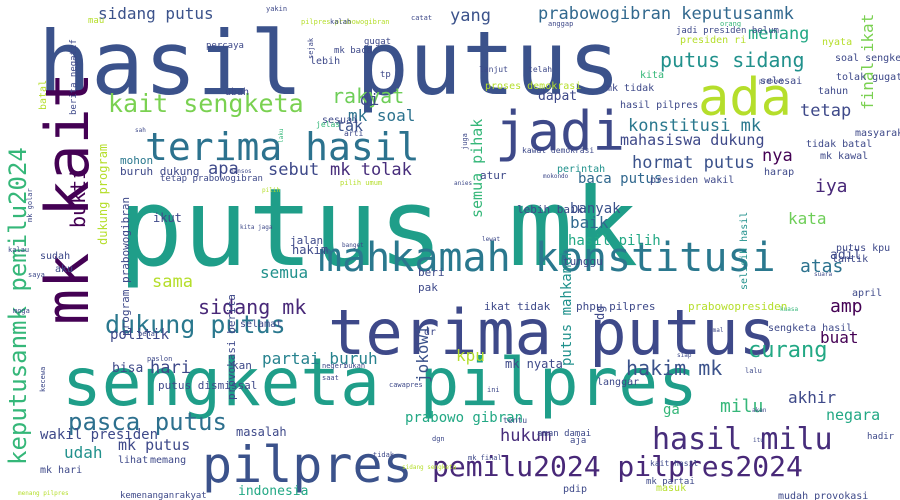  Describe the element at coordinates (341, 22) in the screenshot. I see `cloud-word: kalah` at that location.